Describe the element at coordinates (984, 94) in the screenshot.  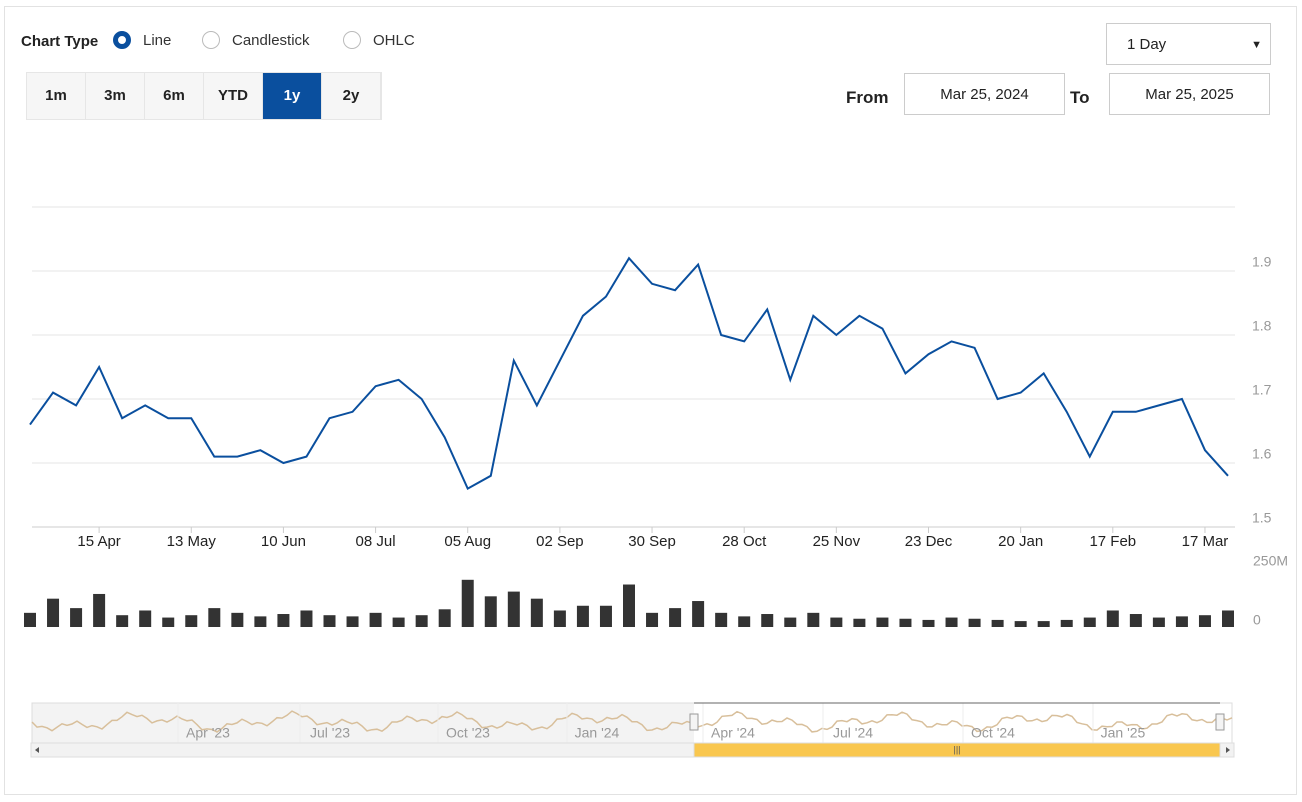
I see `from-input: Mar 25, 2024` at that location.